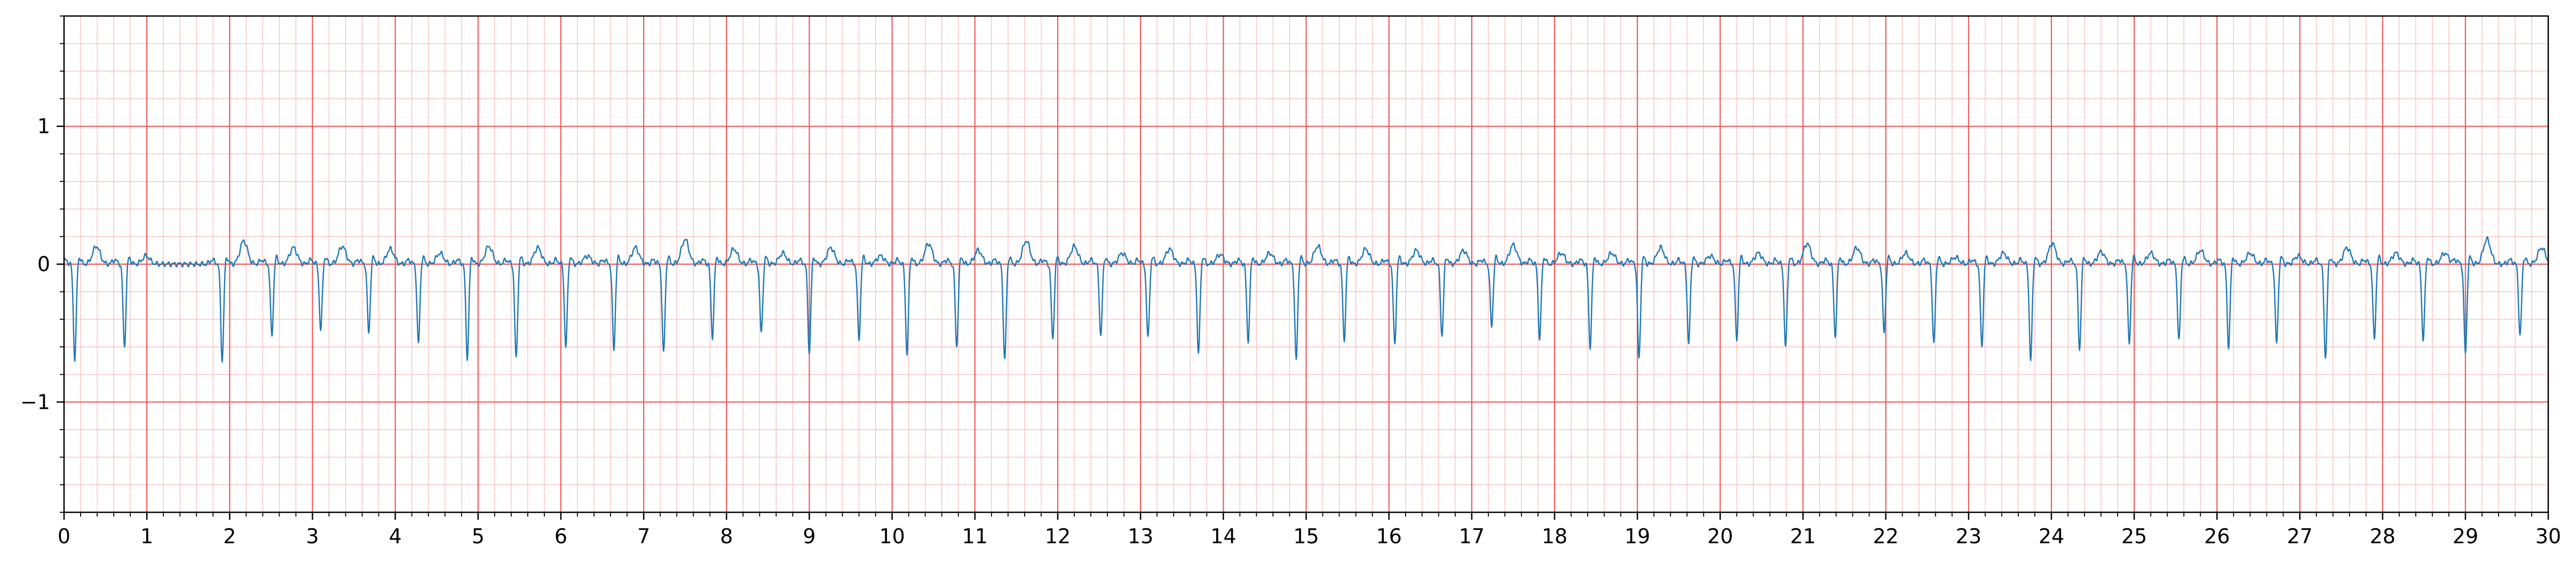  What do you see at coordinates (643, 536) in the screenshot?
I see `x-tick-label: 7` at bounding box center [643, 536].